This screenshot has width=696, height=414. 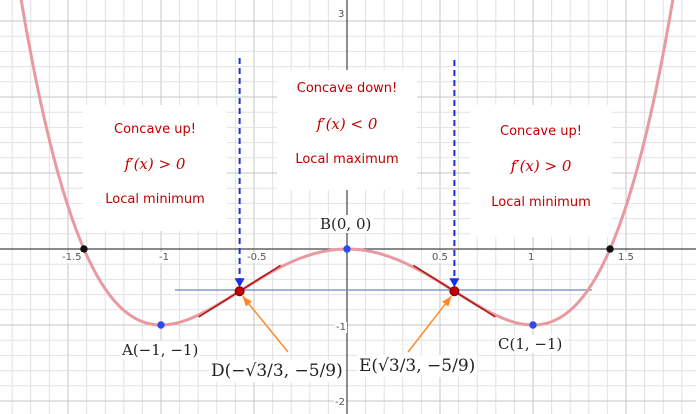 What do you see at coordinates (530, 344) in the screenshot?
I see `point-label-c: C(1, −1)` at bounding box center [530, 344].